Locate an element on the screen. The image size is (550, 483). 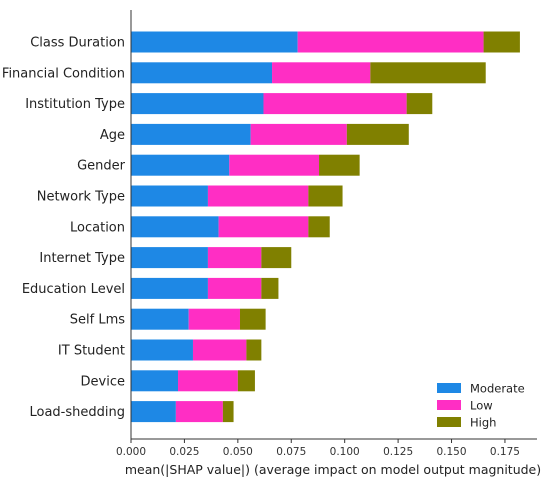
legend-swatch-low is located at coordinates (449, 405).